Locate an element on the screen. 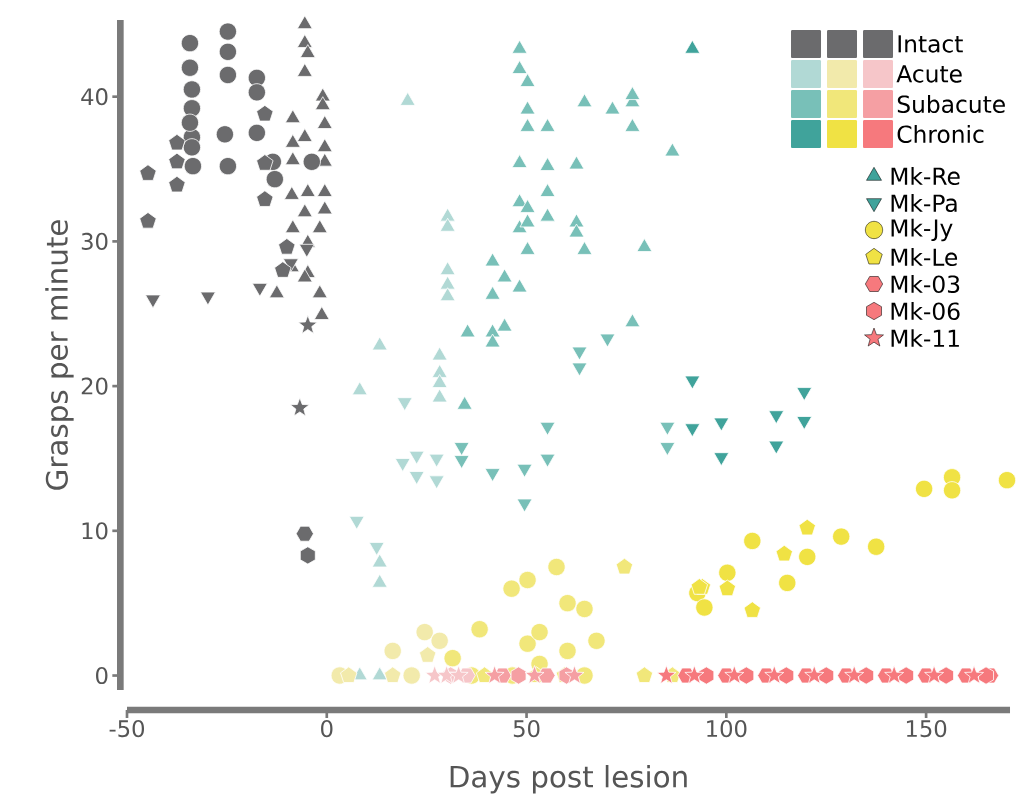 The image size is (1034, 803). annotation: Intact is located at coordinates (930, 44).